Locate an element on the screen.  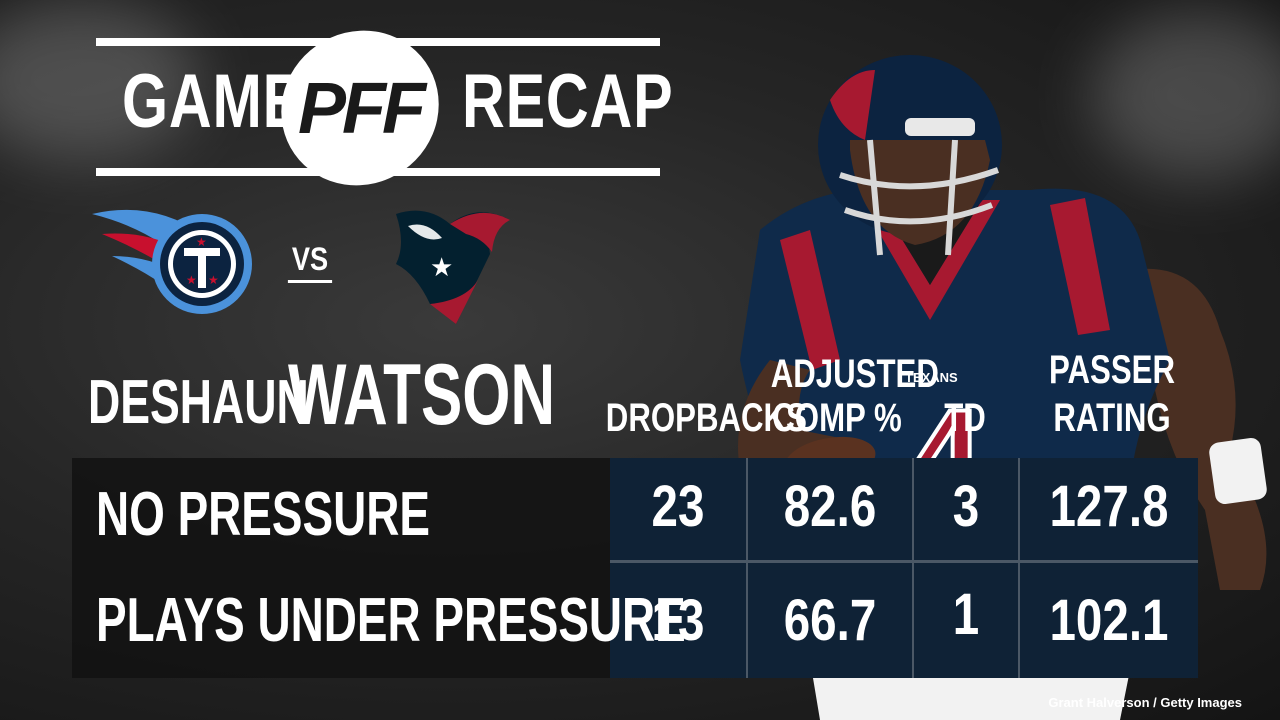
column-header-dropbacks: DROPBACKS is located at coordinates (706, 418).